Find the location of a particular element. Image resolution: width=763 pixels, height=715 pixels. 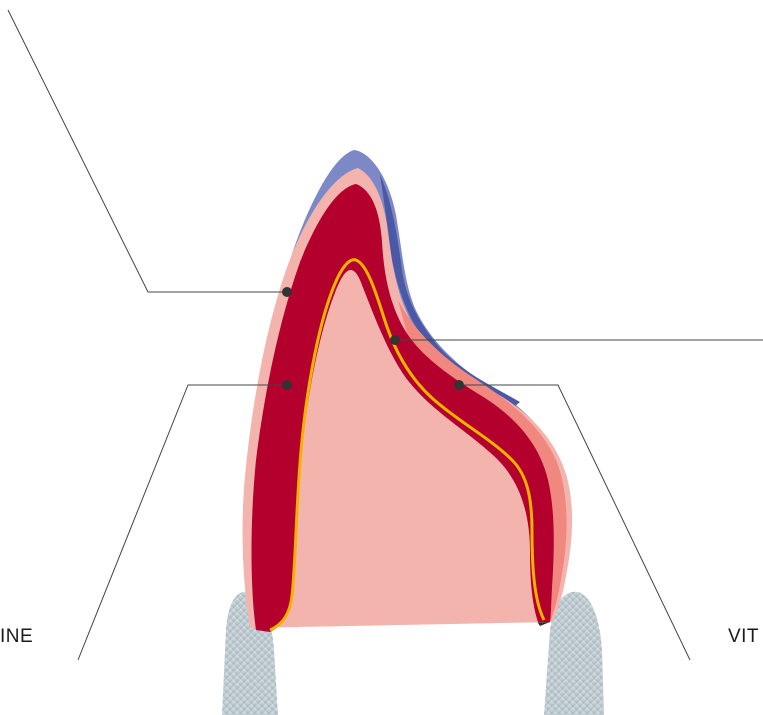

leader-line-left is located at coordinates (182, 522).